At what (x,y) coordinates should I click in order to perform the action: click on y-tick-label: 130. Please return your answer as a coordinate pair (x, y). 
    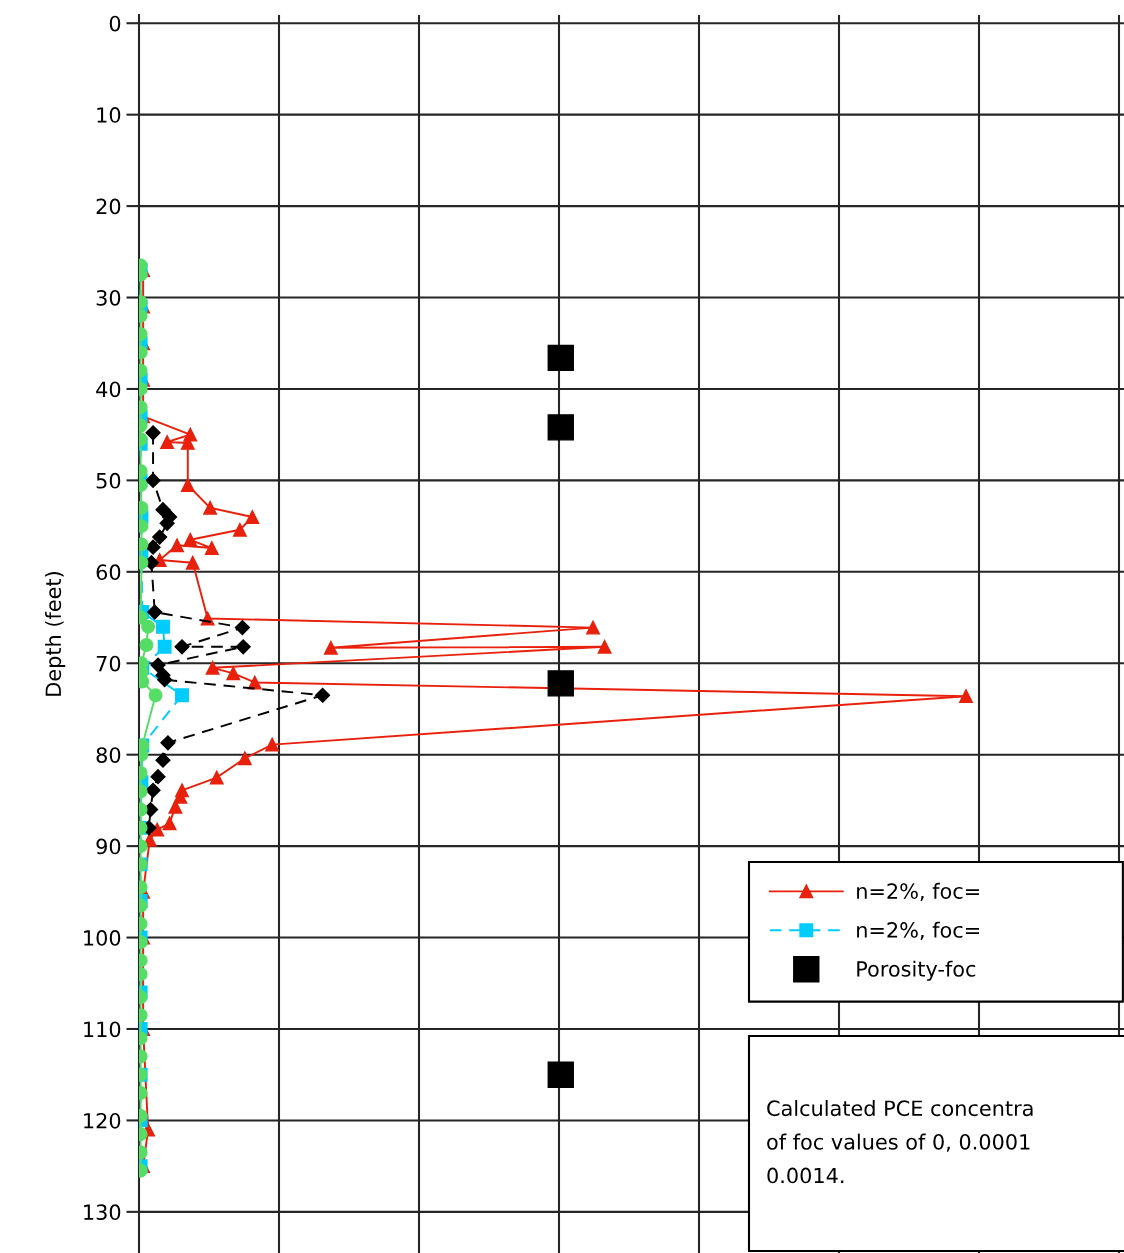
    Looking at the image, I should click on (102, 1212).